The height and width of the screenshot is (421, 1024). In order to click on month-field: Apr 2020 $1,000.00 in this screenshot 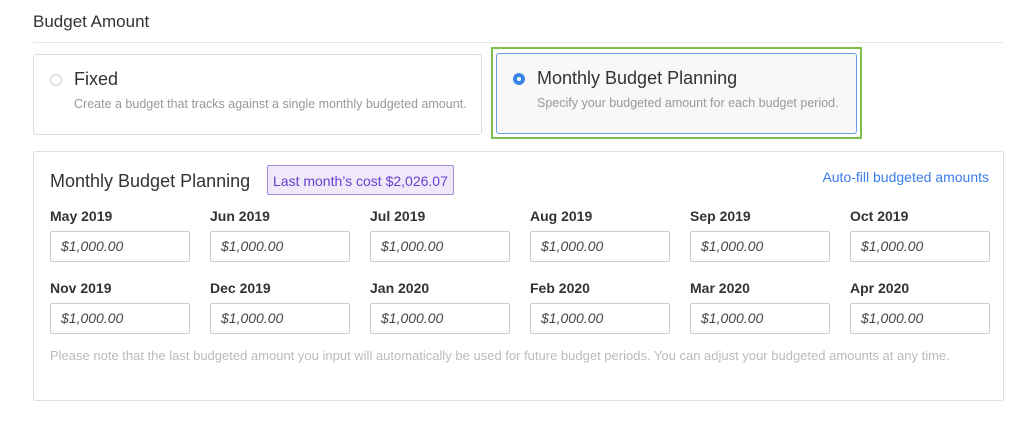, I will do `click(920, 307)`.